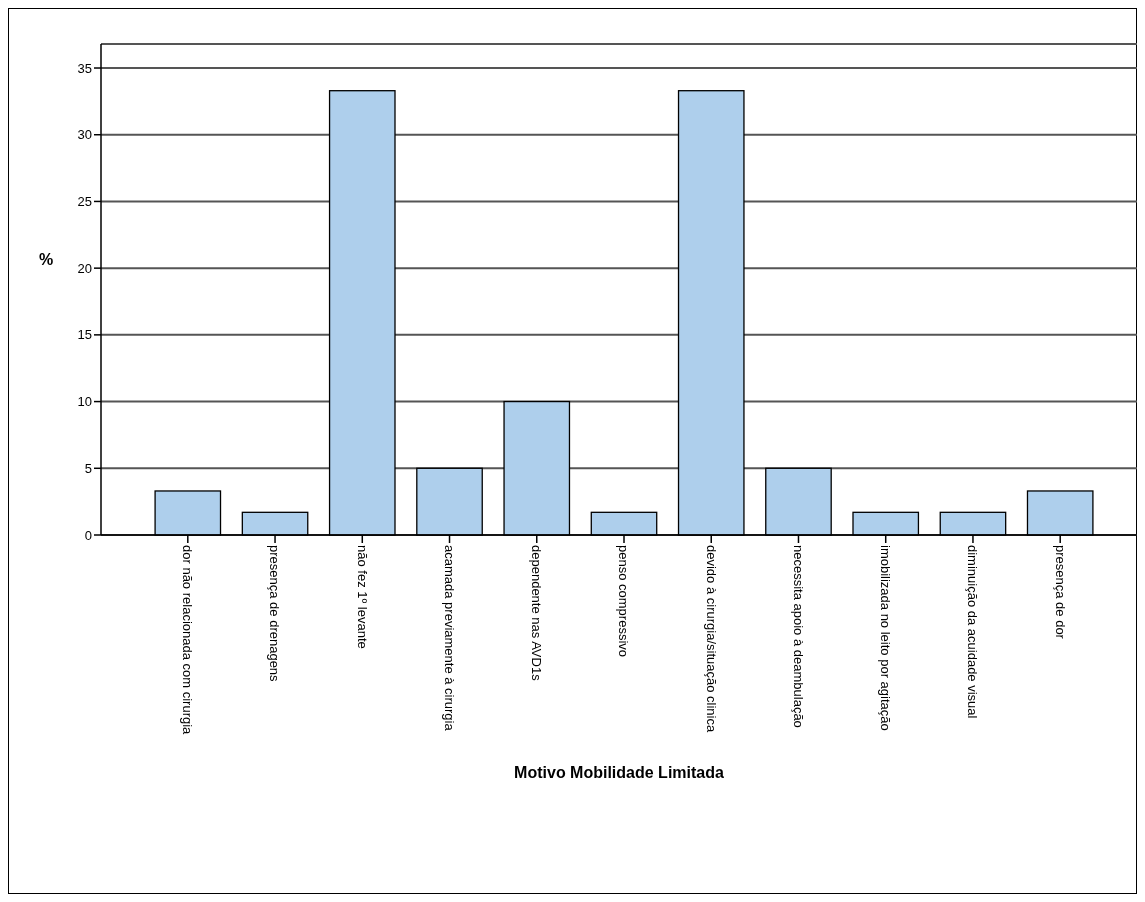 Image resolution: width=1145 pixels, height=902 pixels. What do you see at coordinates (188, 640) in the screenshot?
I see `x-tick-label: dor não relacionada com cirurgia` at bounding box center [188, 640].